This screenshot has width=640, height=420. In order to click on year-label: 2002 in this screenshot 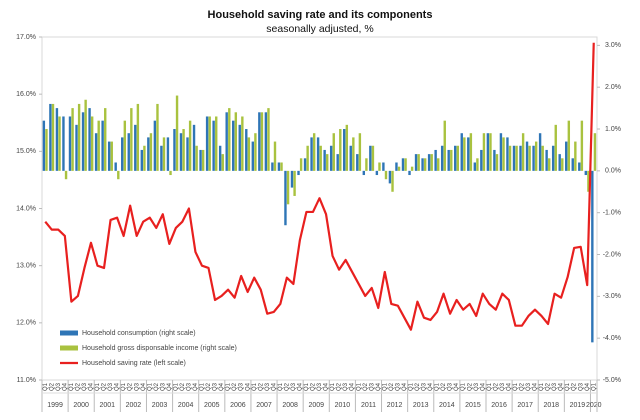, I will do `click(134, 405)`.